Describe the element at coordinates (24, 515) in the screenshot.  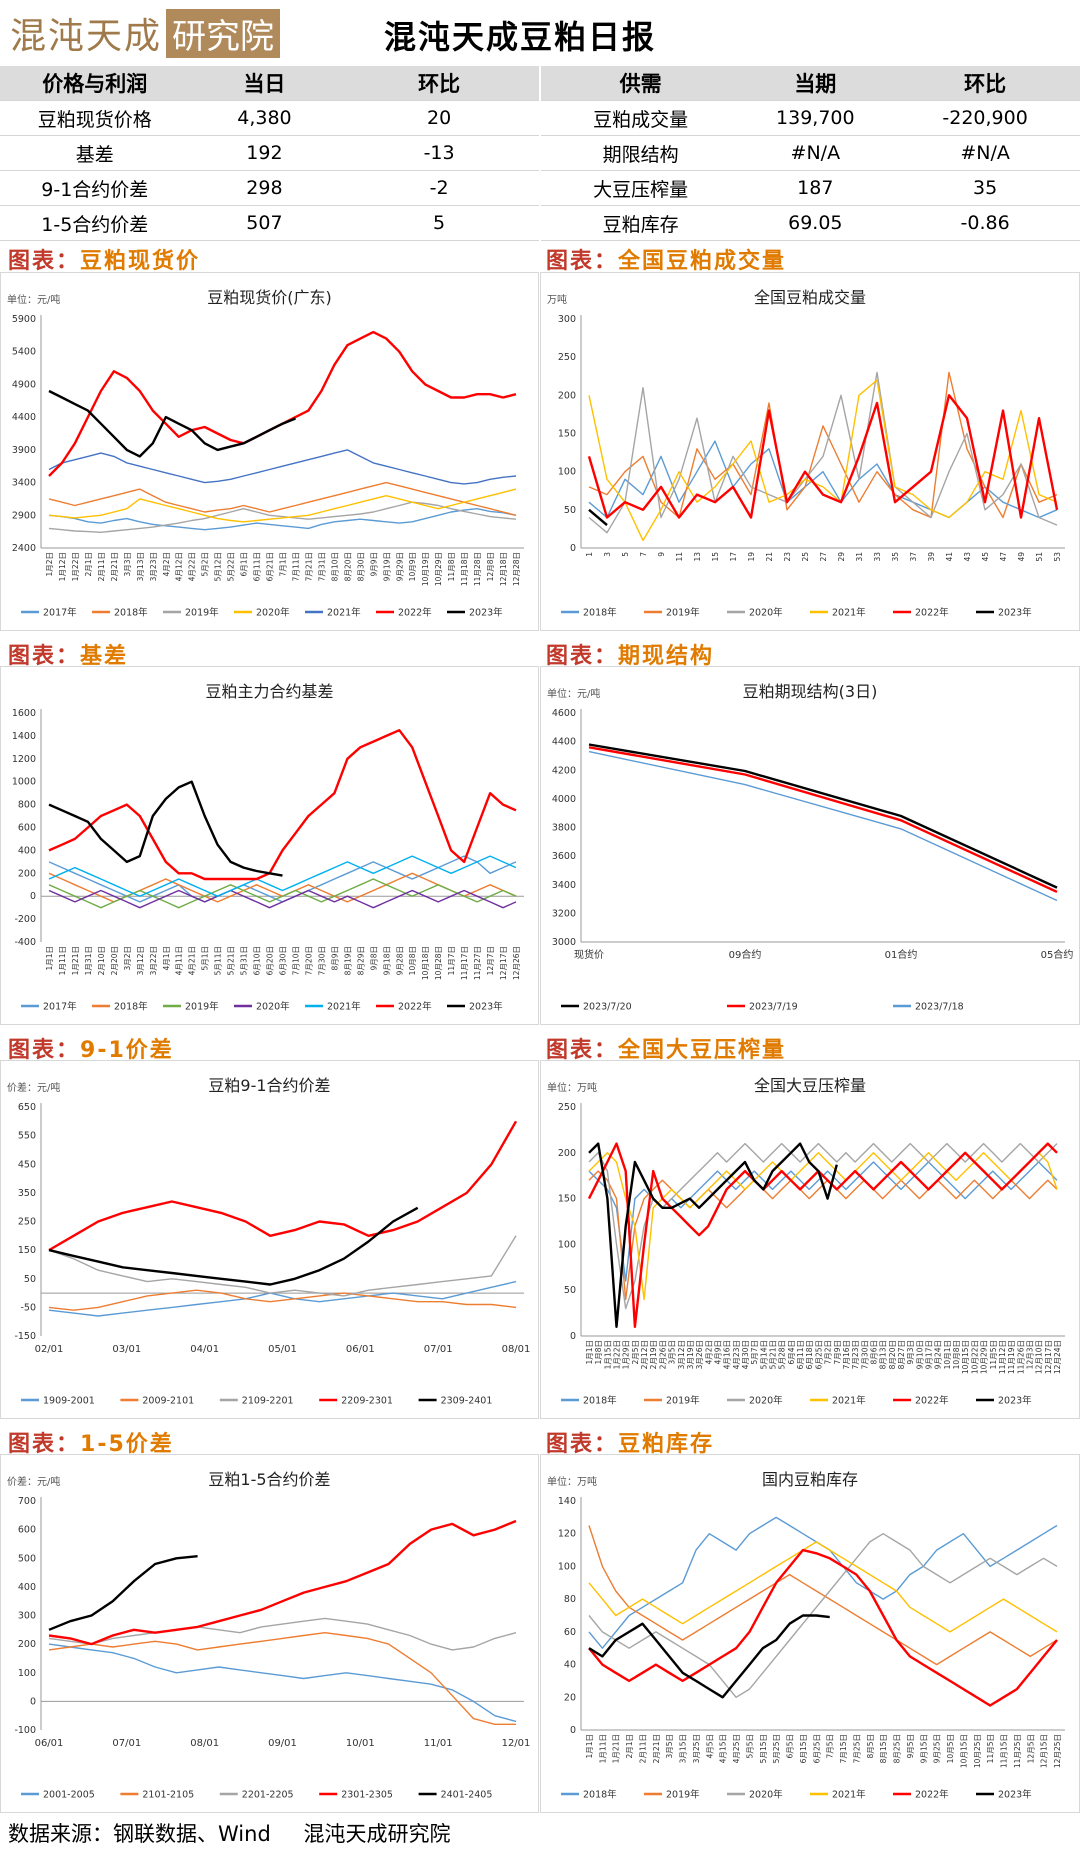
I see `y-tick-label: 2900` at that location.